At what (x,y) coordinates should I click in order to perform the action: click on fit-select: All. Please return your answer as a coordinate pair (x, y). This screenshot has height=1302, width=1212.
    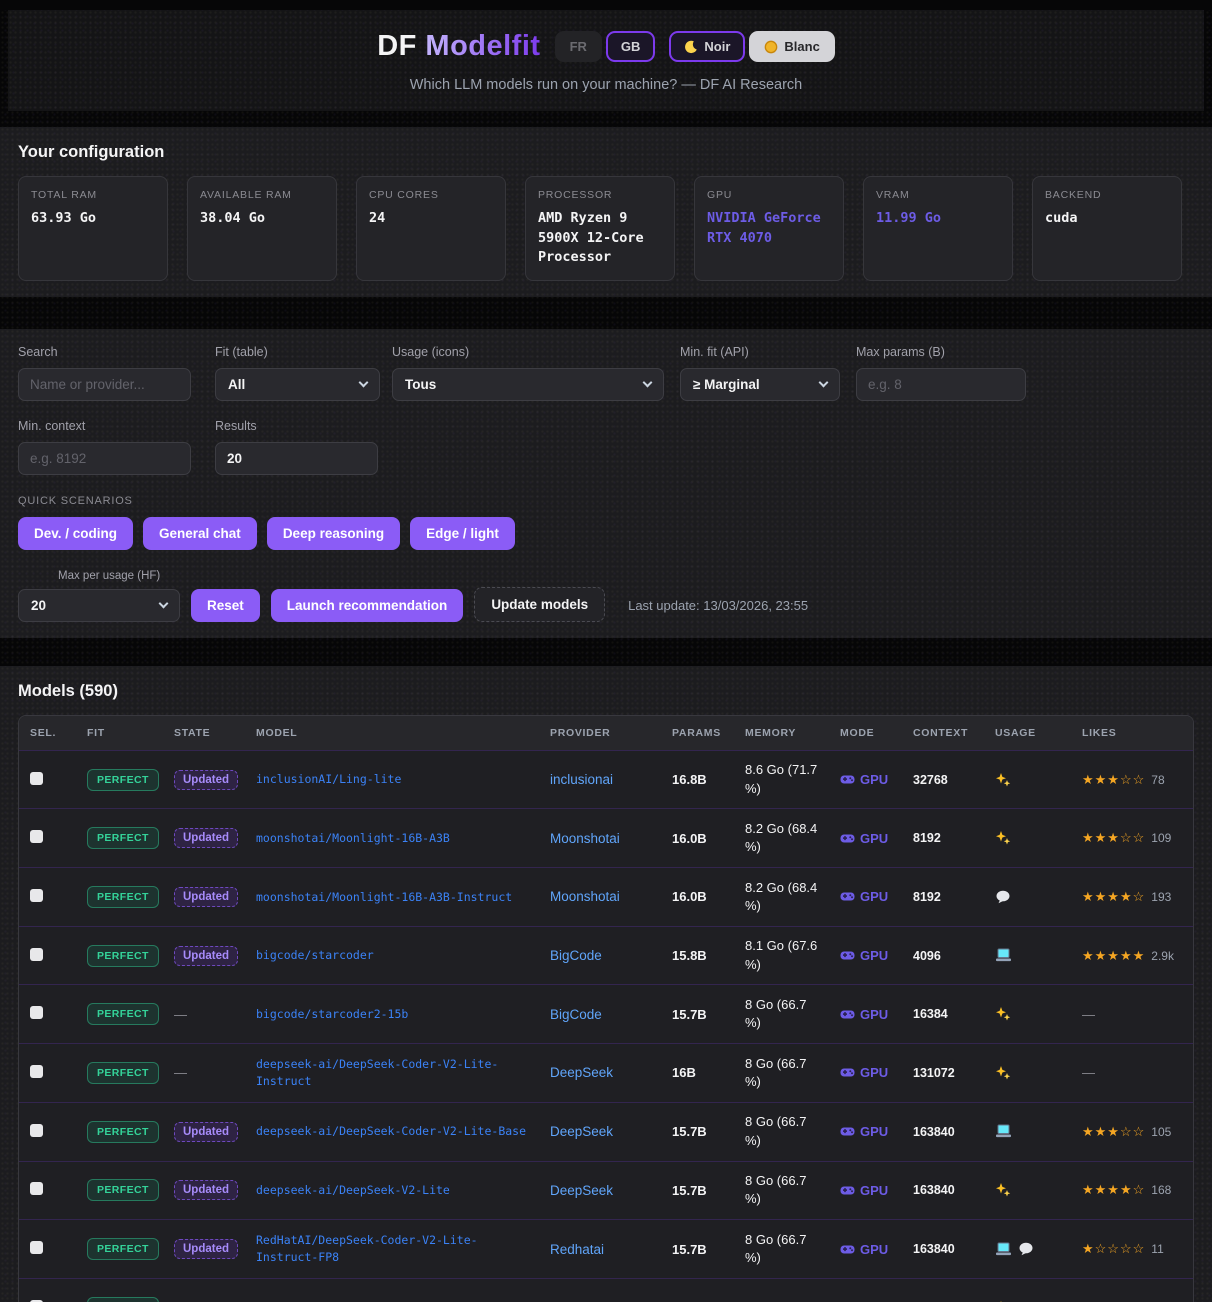
    Looking at the image, I should click on (297, 384).